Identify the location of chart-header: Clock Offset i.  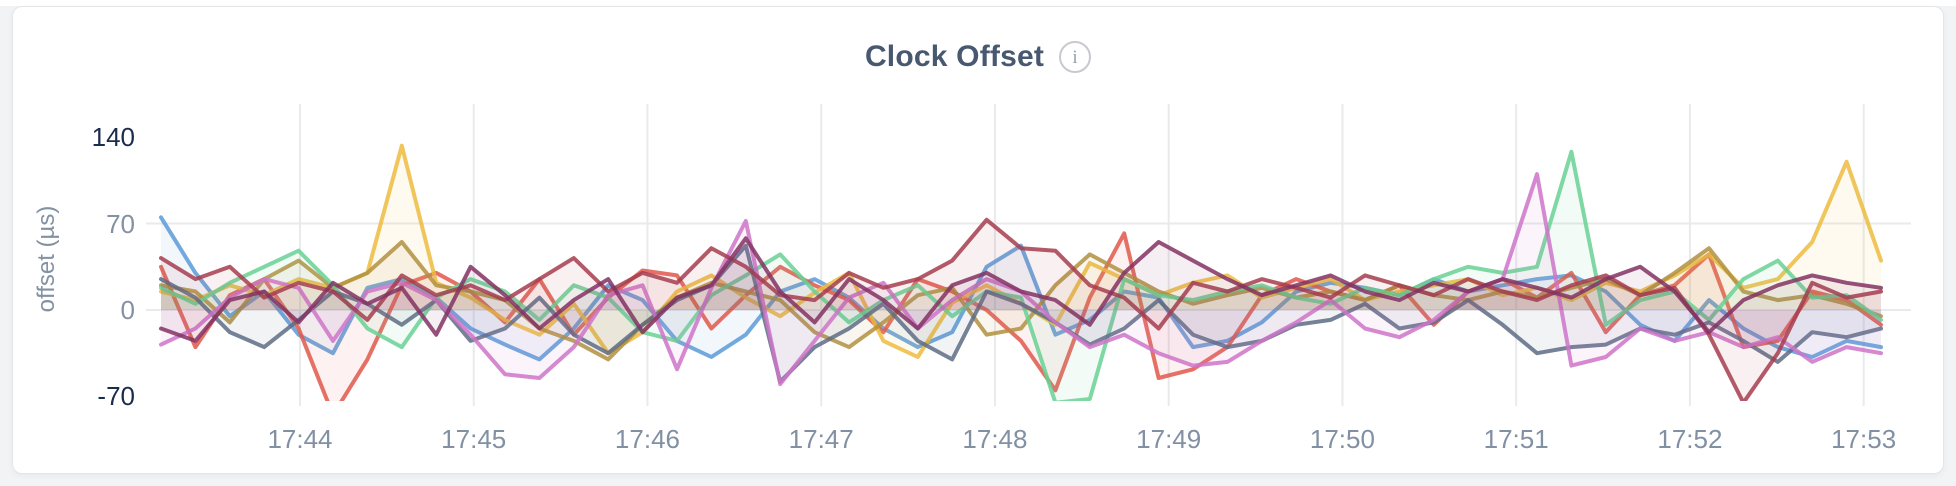
(978, 57).